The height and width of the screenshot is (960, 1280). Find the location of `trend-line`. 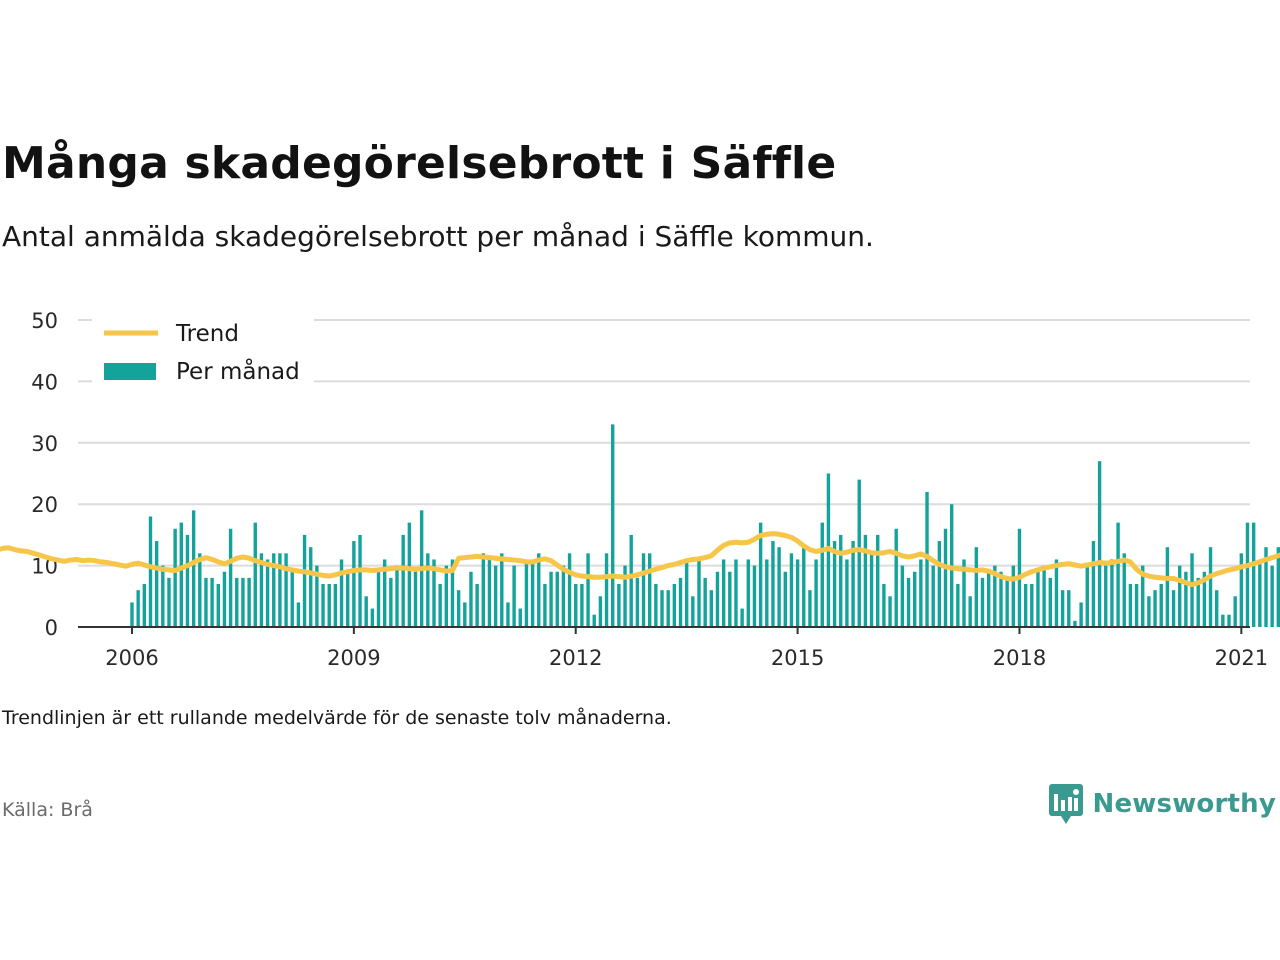

trend-line is located at coordinates (640, 559).